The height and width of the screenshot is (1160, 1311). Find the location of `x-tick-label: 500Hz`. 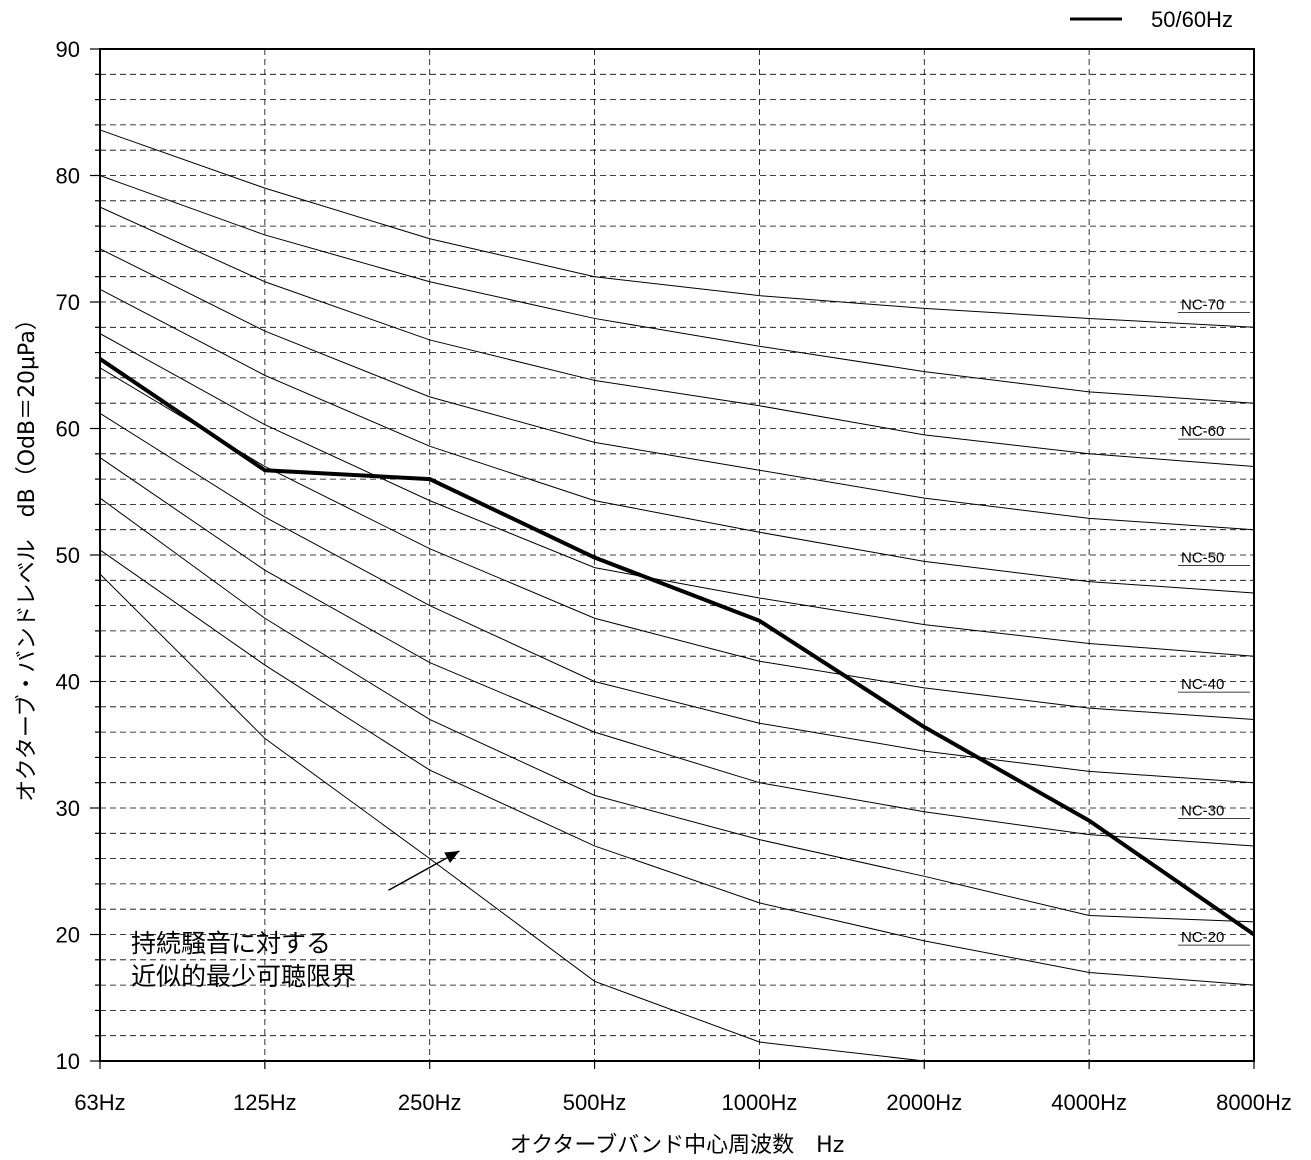

x-tick-label: 500Hz is located at coordinates (595, 1102).